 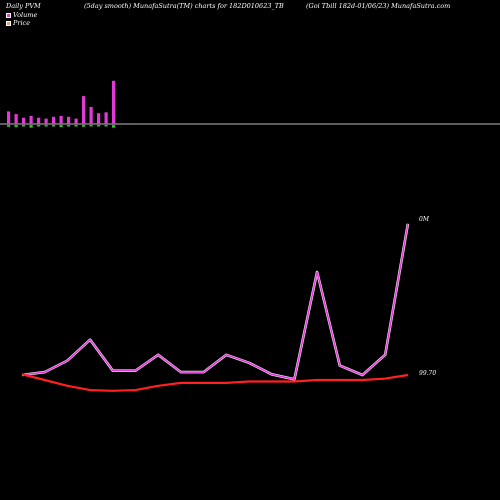 What do you see at coordinates (23, 6) in the screenshot?
I see `chart-title-left: Daily PVM` at bounding box center [23, 6].